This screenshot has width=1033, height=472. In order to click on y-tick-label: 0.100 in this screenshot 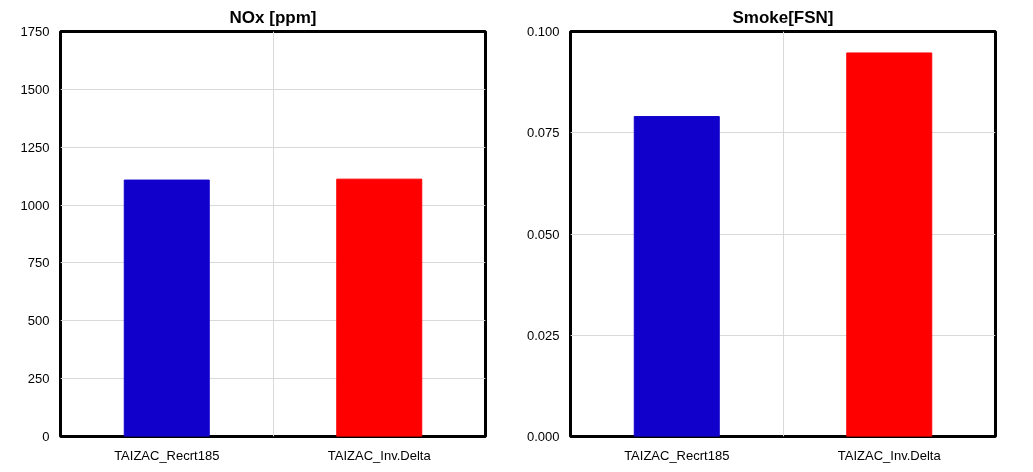, I will do `click(543, 31)`.